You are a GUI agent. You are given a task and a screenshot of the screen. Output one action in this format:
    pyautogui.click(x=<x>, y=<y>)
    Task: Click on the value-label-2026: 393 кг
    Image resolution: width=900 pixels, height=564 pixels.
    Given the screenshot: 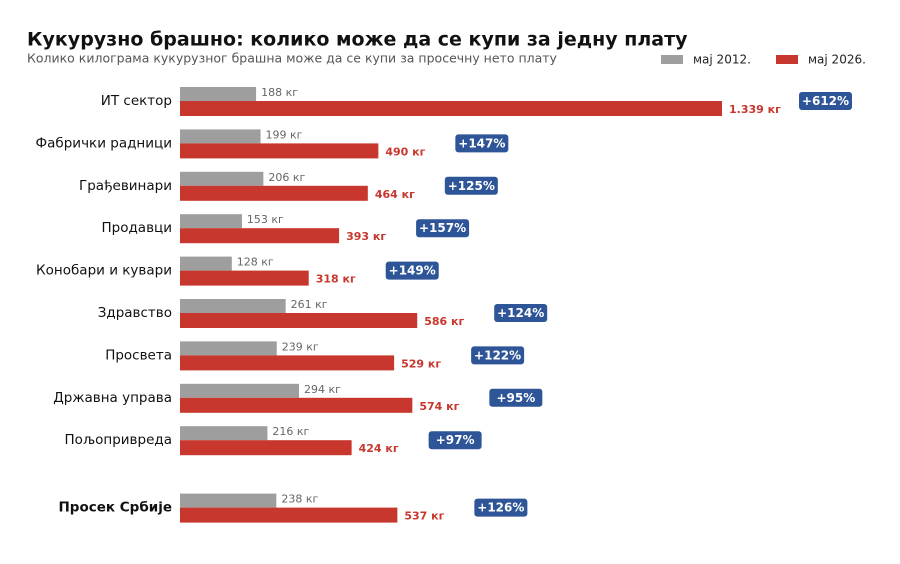 What is the action you would take?
    pyautogui.click(x=366, y=236)
    